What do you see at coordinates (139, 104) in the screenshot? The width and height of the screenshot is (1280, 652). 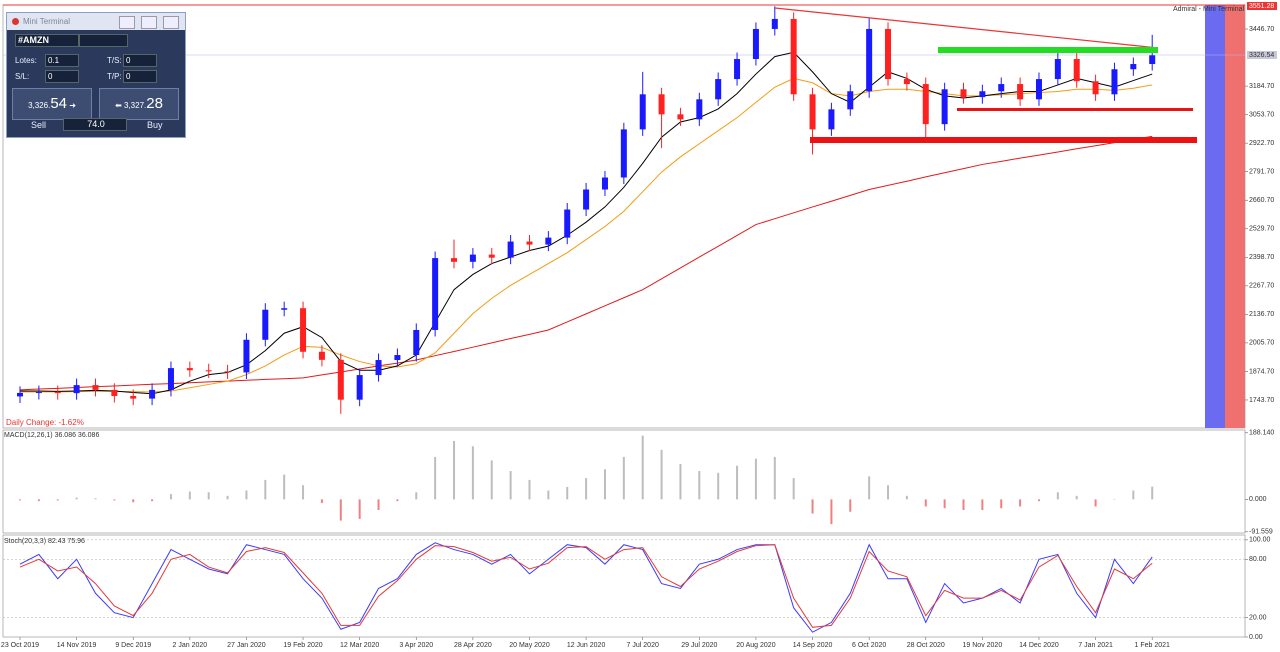 I see `buy-price: ⬅ 3,327.28` at bounding box center [139, 104].